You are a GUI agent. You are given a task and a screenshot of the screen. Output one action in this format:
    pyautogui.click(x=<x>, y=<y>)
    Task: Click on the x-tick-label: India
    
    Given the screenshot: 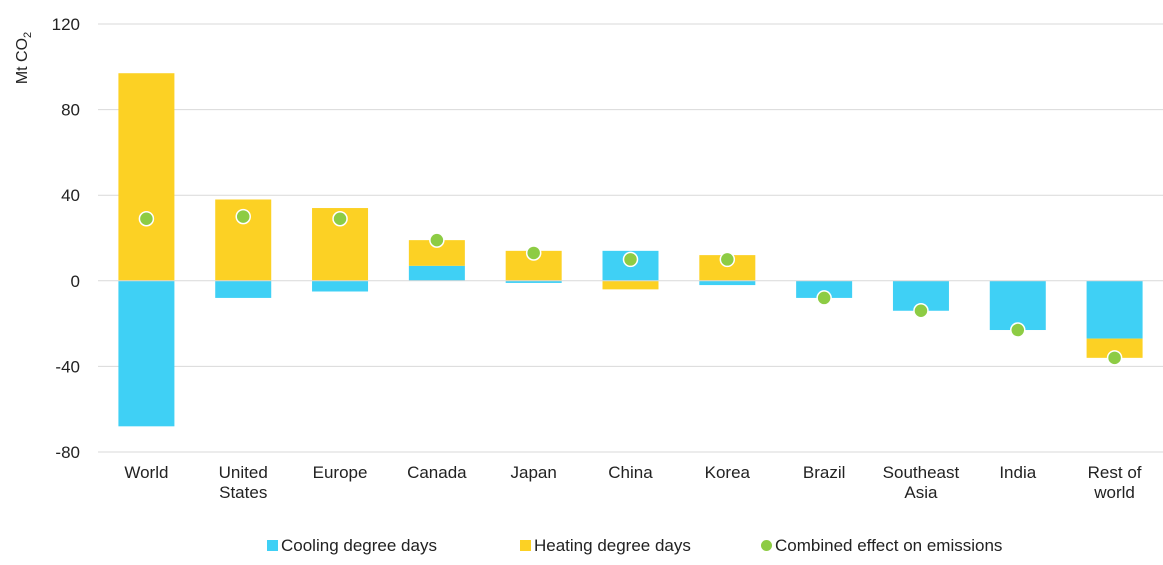 What is the action you would take?
    pyautogui.click(x=1017, y=472)
    